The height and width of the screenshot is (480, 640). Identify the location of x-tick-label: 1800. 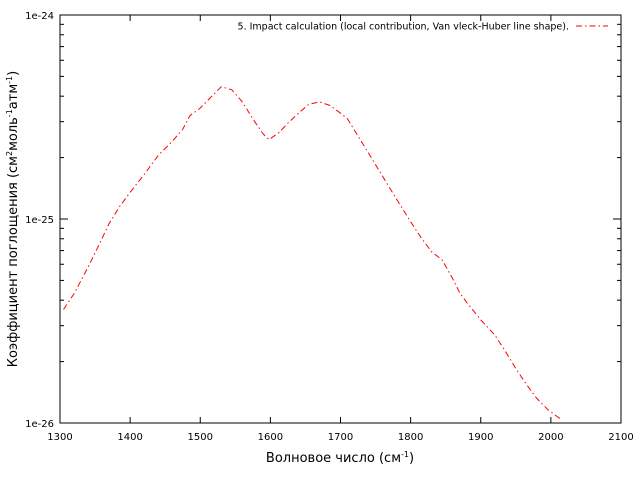
(410, 437).